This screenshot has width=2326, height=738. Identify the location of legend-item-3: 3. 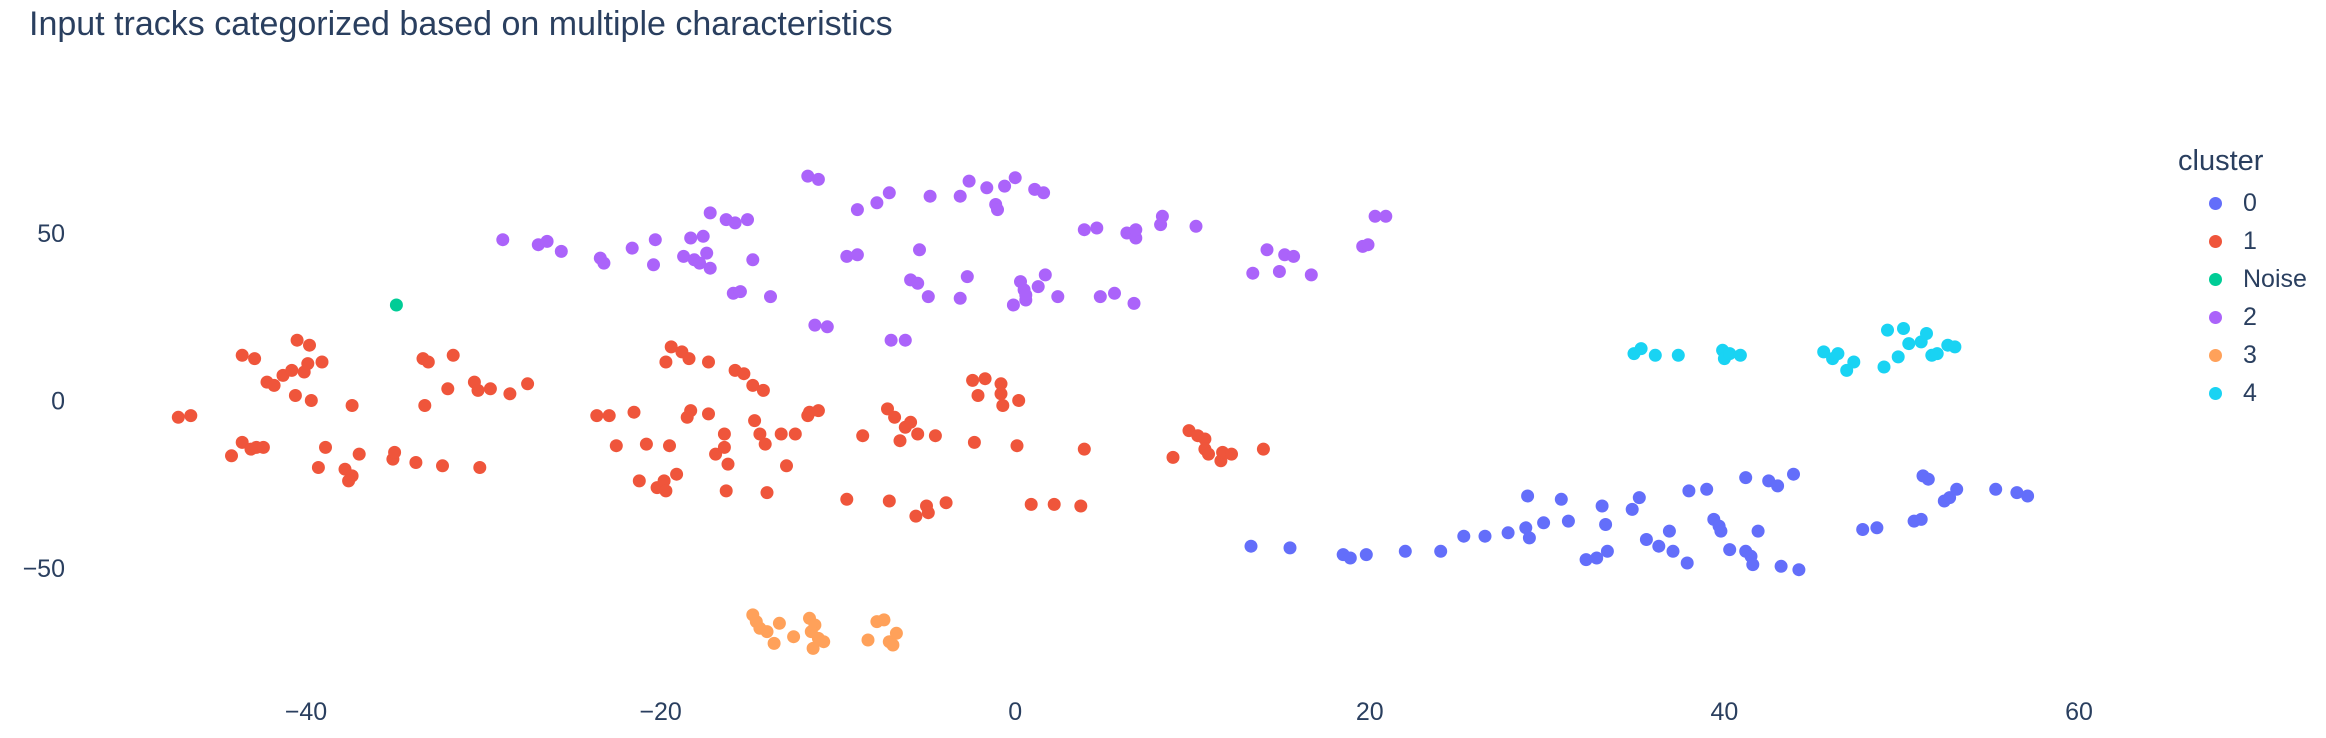
(2242, 355).